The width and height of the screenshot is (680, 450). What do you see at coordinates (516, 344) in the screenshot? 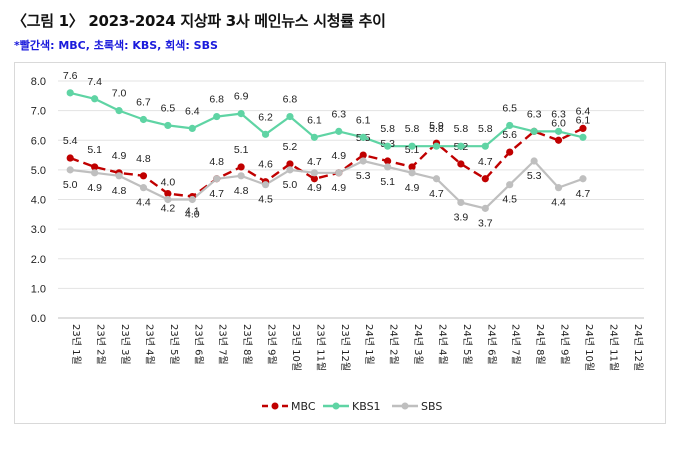
I see `x-tick-label: 24년 7월` at bounding box center [516, 344].